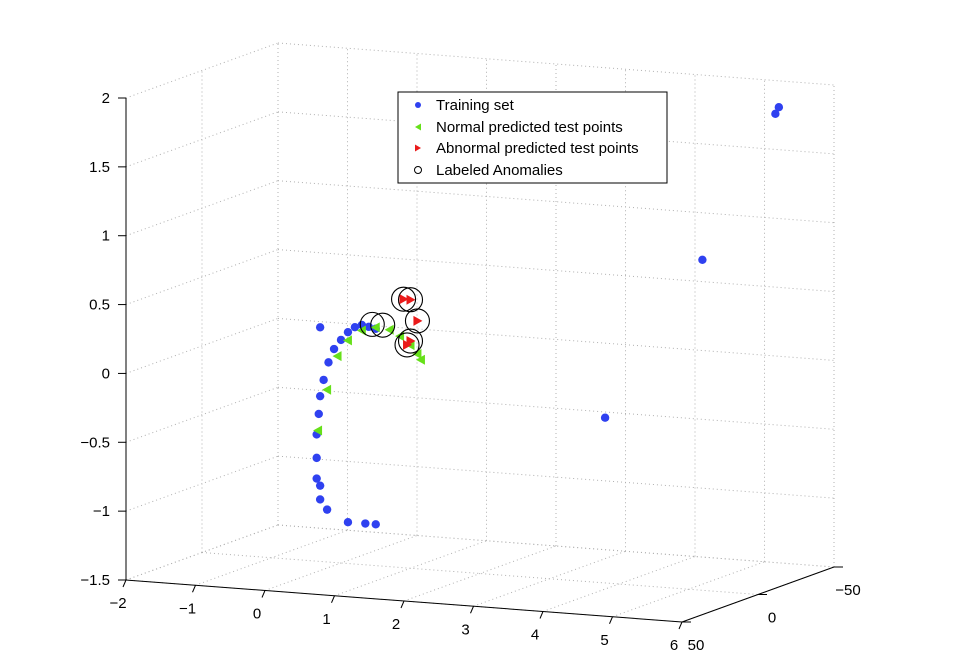 The height and width of the screenshot is (671, 956). I want to click on x-tick-label: 5, so click(604, 640).